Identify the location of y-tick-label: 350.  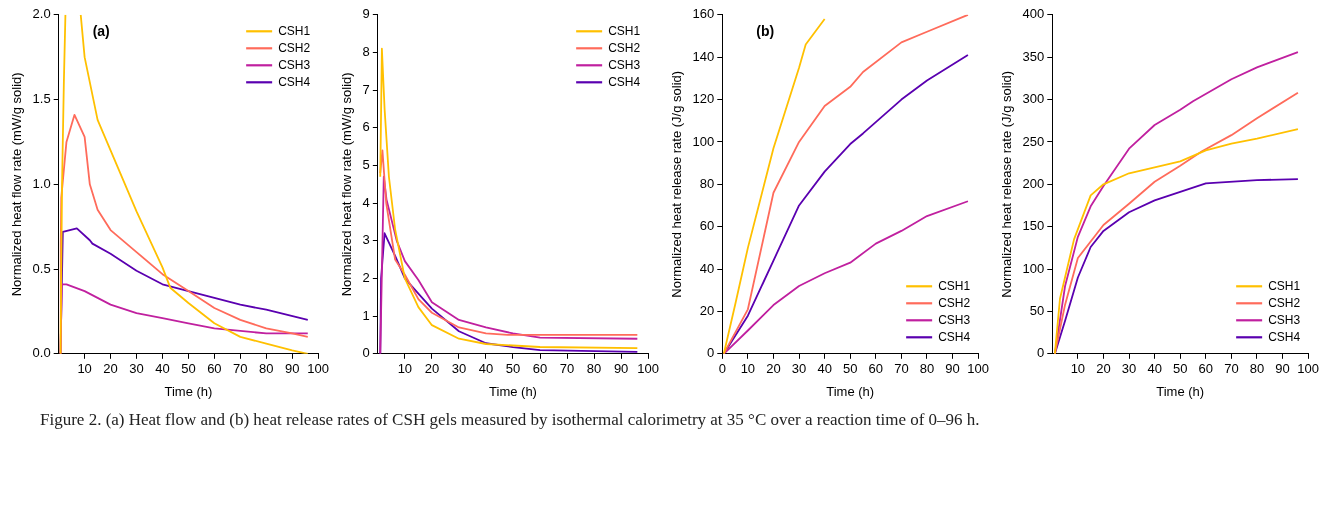
(1033, 56).